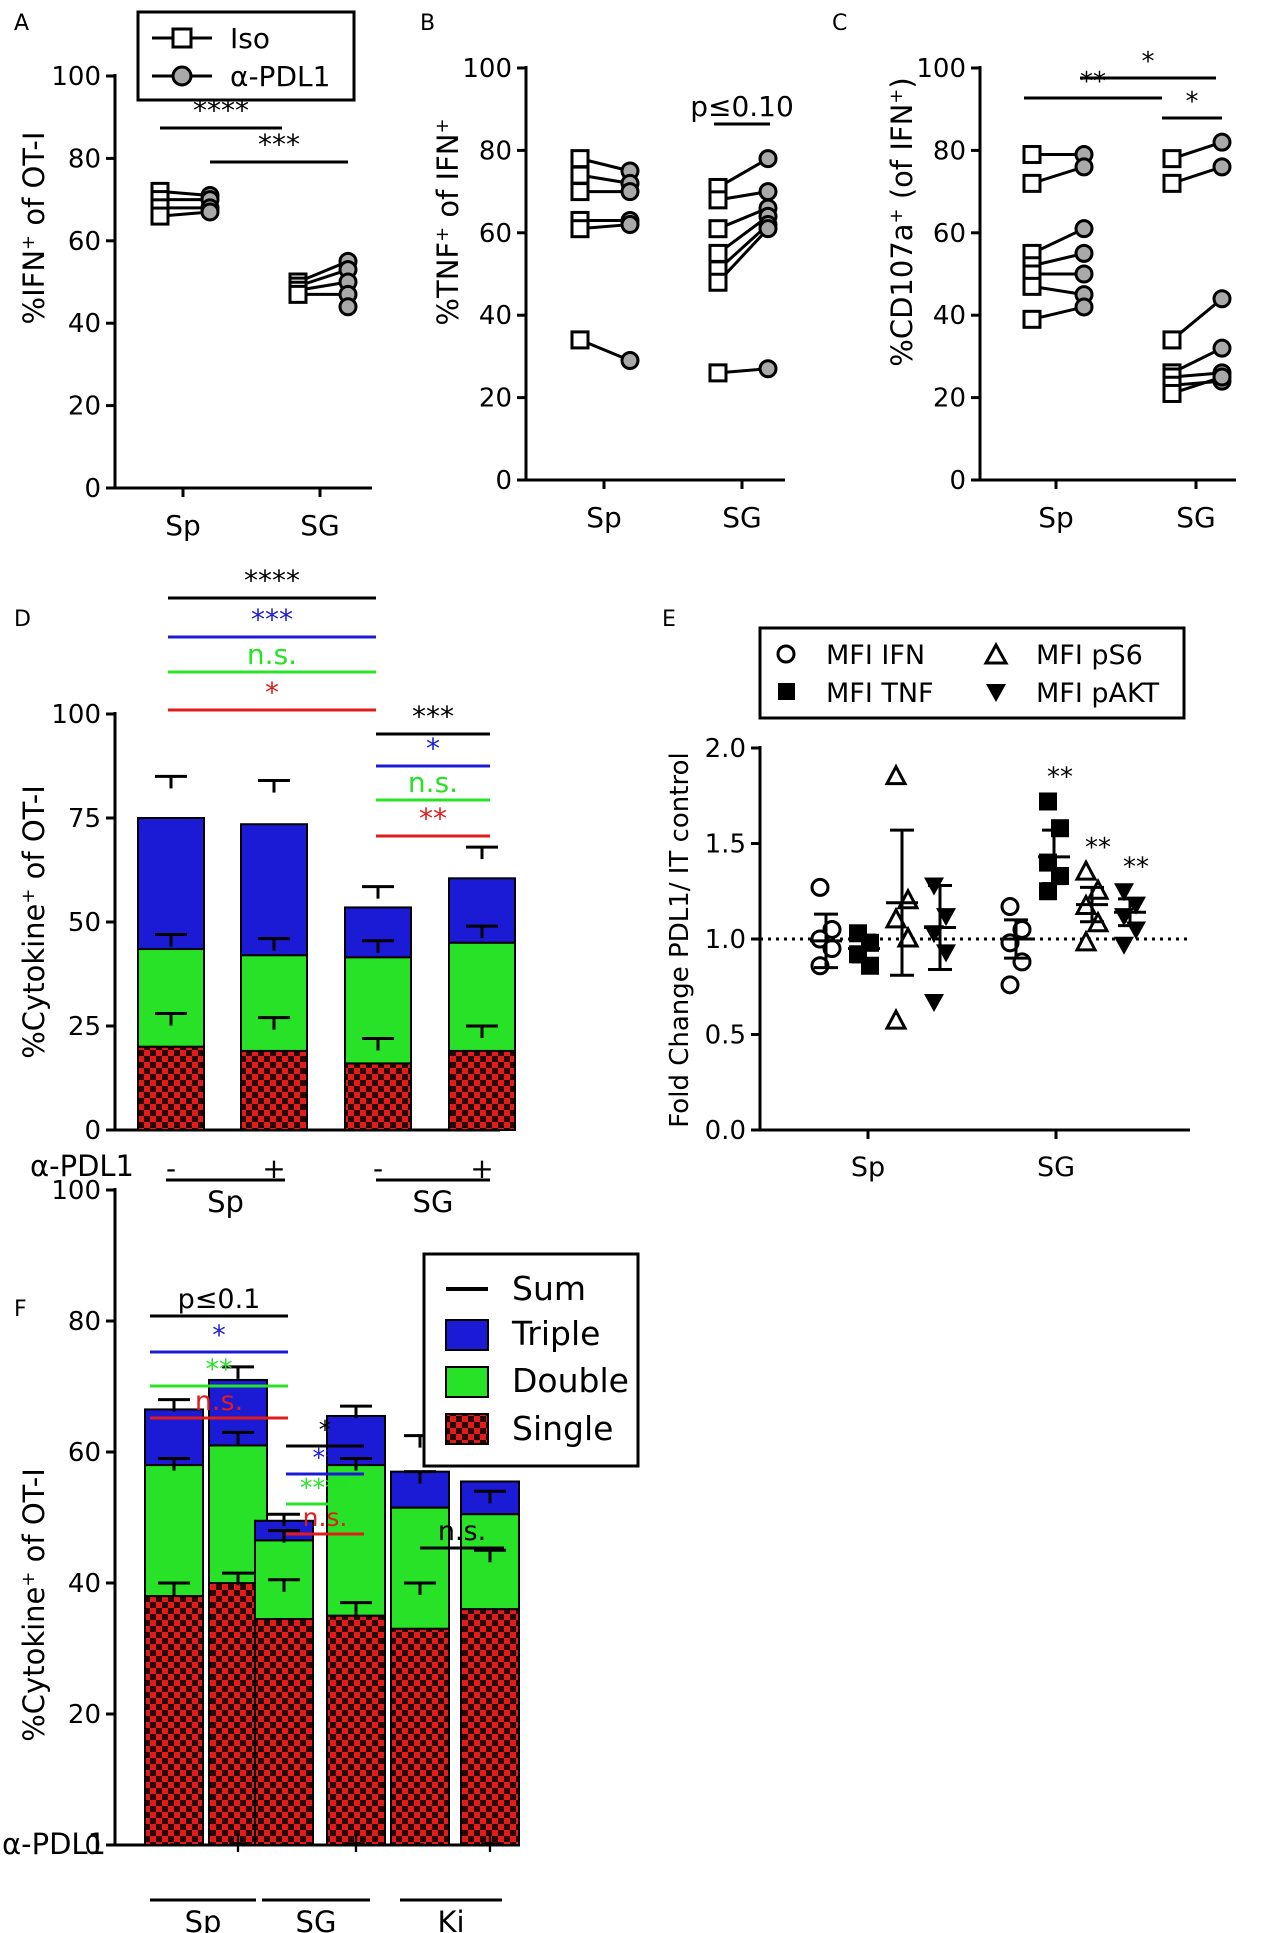 The image size is (1265, 1933). I want to click on significance-bar-label: ****, so click(272, 580).